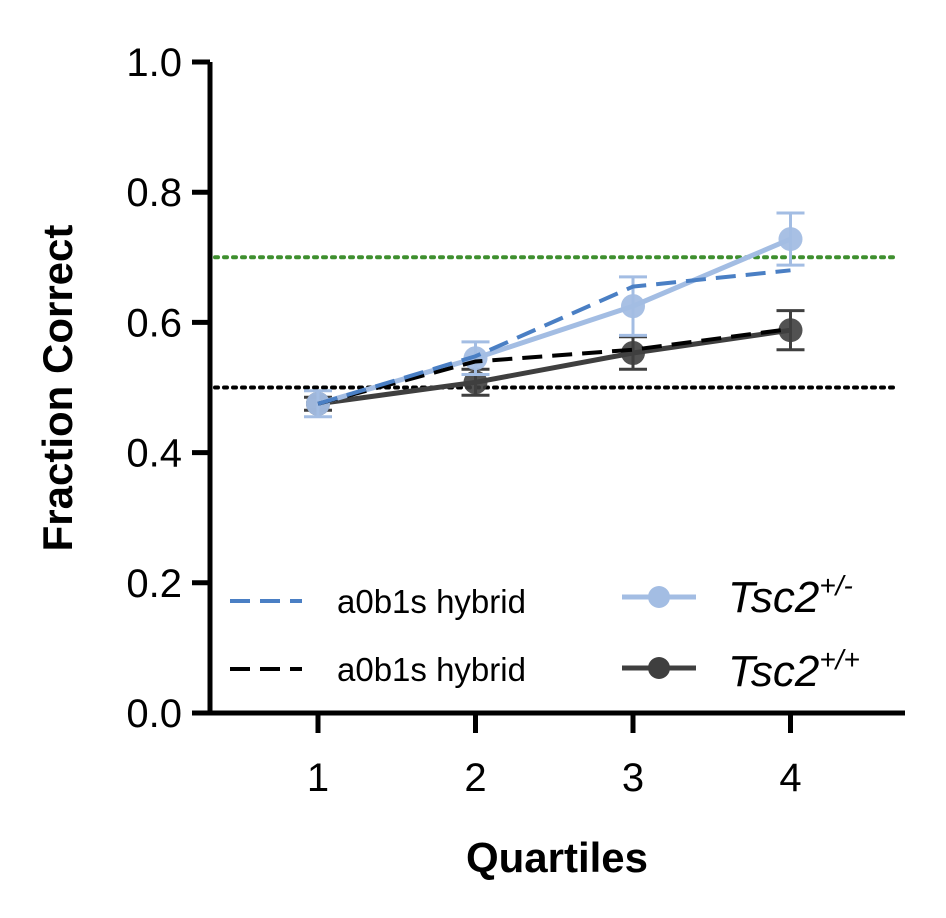 This screenshot has height=918, width=946. I want to click on x-tick-label-3: 4, so click(790, 778).